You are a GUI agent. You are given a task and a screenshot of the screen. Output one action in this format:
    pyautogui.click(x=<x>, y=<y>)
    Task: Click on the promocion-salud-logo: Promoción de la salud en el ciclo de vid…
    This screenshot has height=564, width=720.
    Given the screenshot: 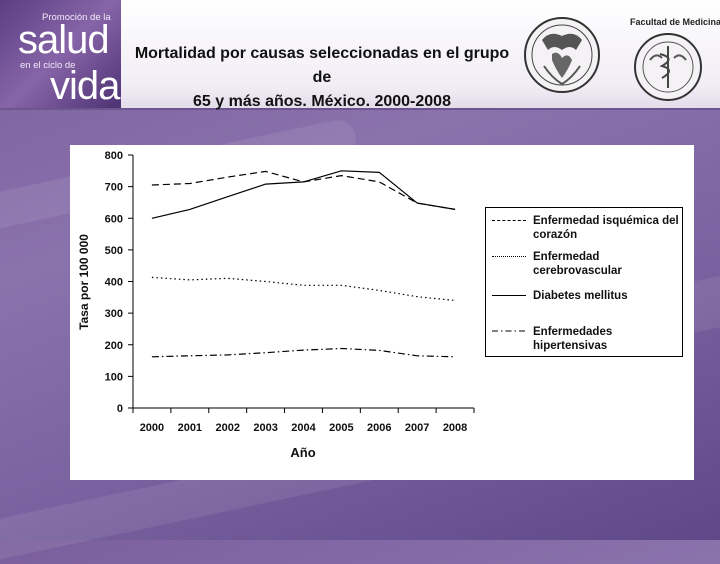 What is the action you would take?
    pyautogui.click(x=60, y=54)
    